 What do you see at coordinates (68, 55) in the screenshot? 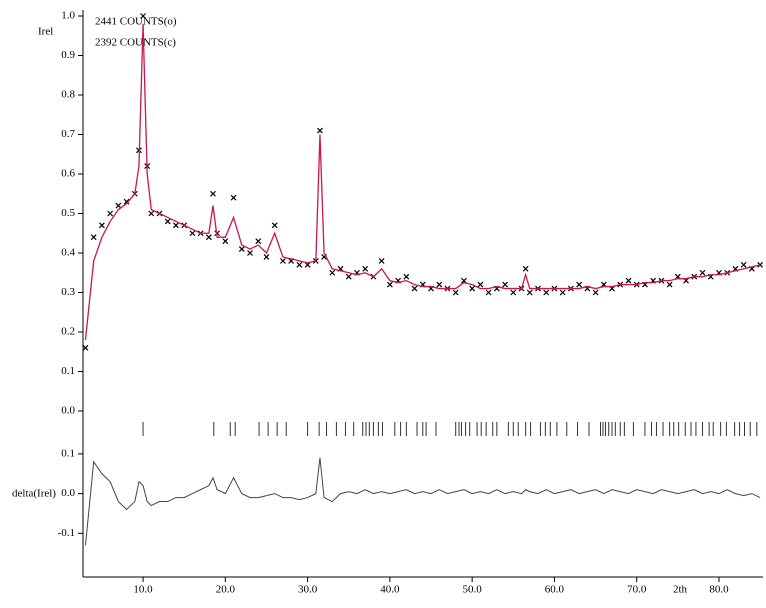
I see `y-tick-label: 0.9` at bounding box center [68, 55].